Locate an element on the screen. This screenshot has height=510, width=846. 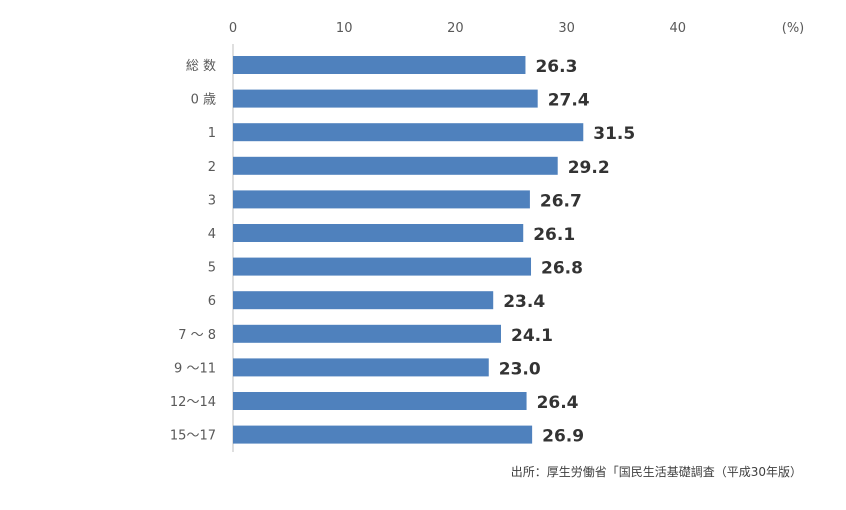
value-label: 26.8 is located at coordinates (562, 269).